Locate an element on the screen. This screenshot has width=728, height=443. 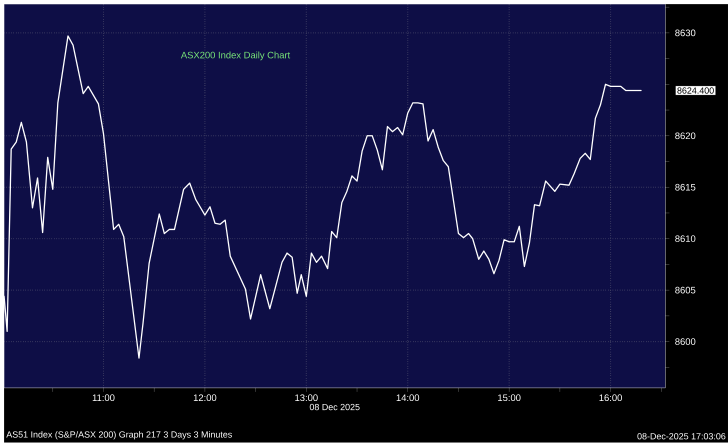
y-tick-label: 8600 is located at coordinates (685, 342).